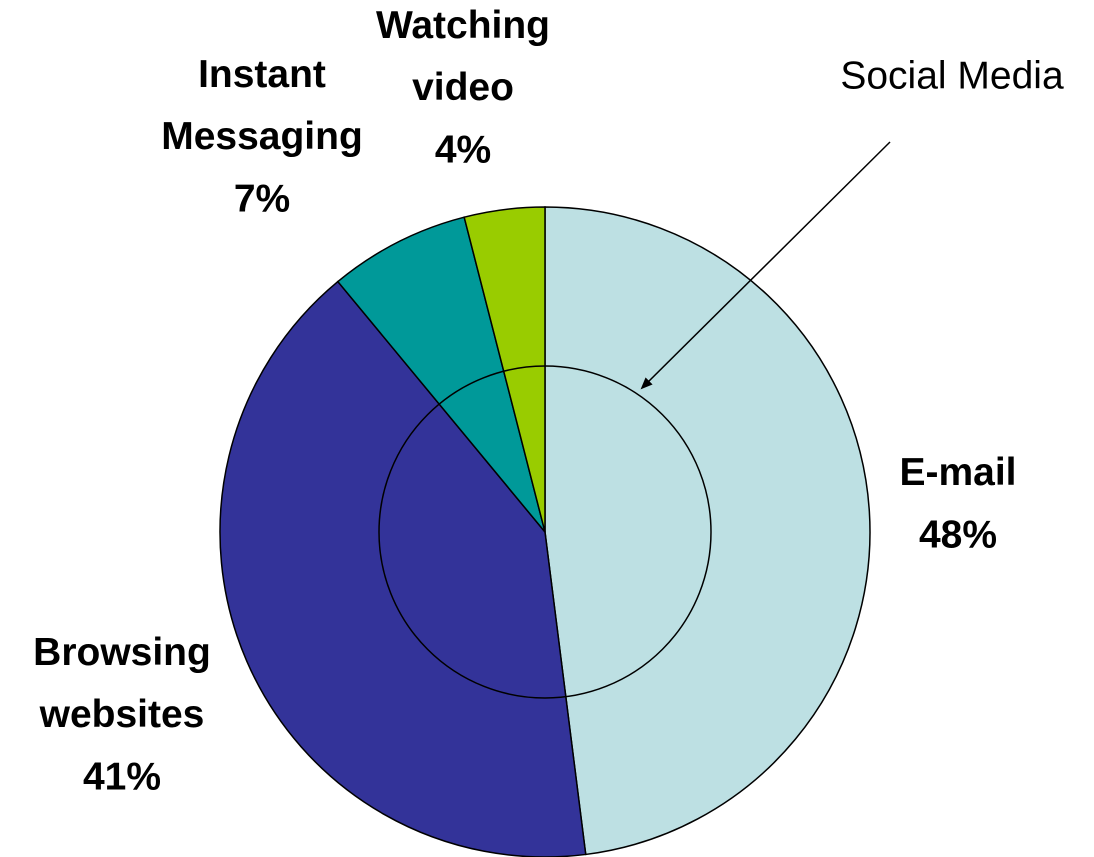  Describe the element at coordinates (262, 105) in the screenshot. I see `category-label: Instant Messaging` at that location.